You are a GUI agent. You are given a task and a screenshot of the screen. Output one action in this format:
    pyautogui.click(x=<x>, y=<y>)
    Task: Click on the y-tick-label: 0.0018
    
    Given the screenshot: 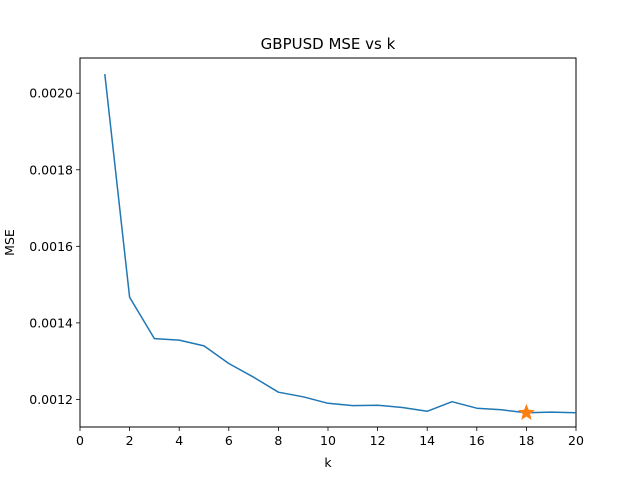 What is the action you would take?
    pyautogui.click(x=51, y=169)
    